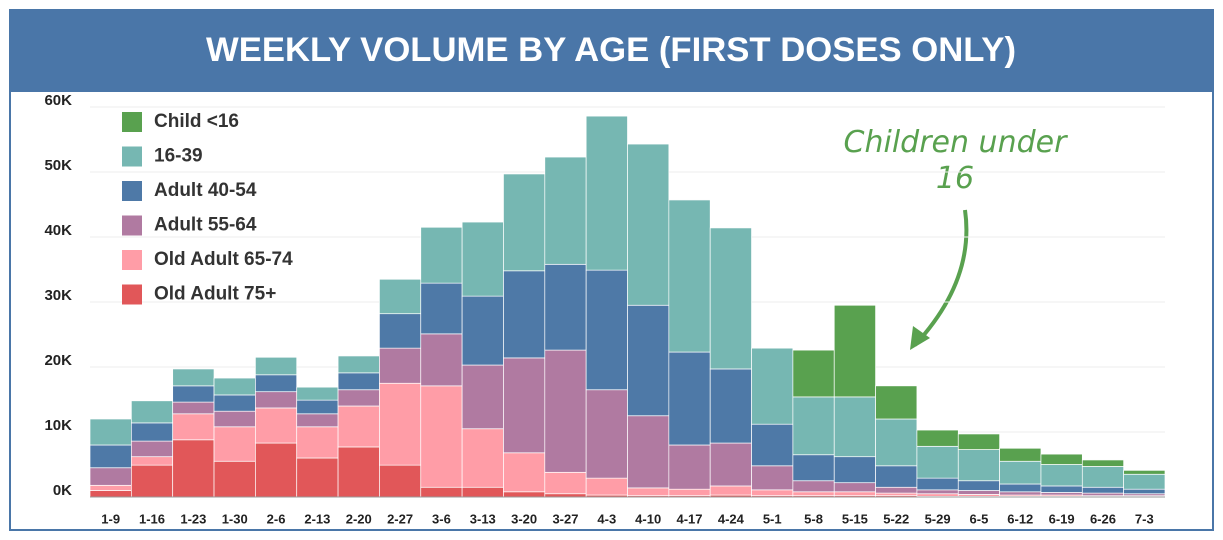 This screenshot has width=1223, height=540. What do you see at coordinates (896, 518) in the screenshot?
I see `x-tick-label: 5-22` at bounding box center [896, 518].